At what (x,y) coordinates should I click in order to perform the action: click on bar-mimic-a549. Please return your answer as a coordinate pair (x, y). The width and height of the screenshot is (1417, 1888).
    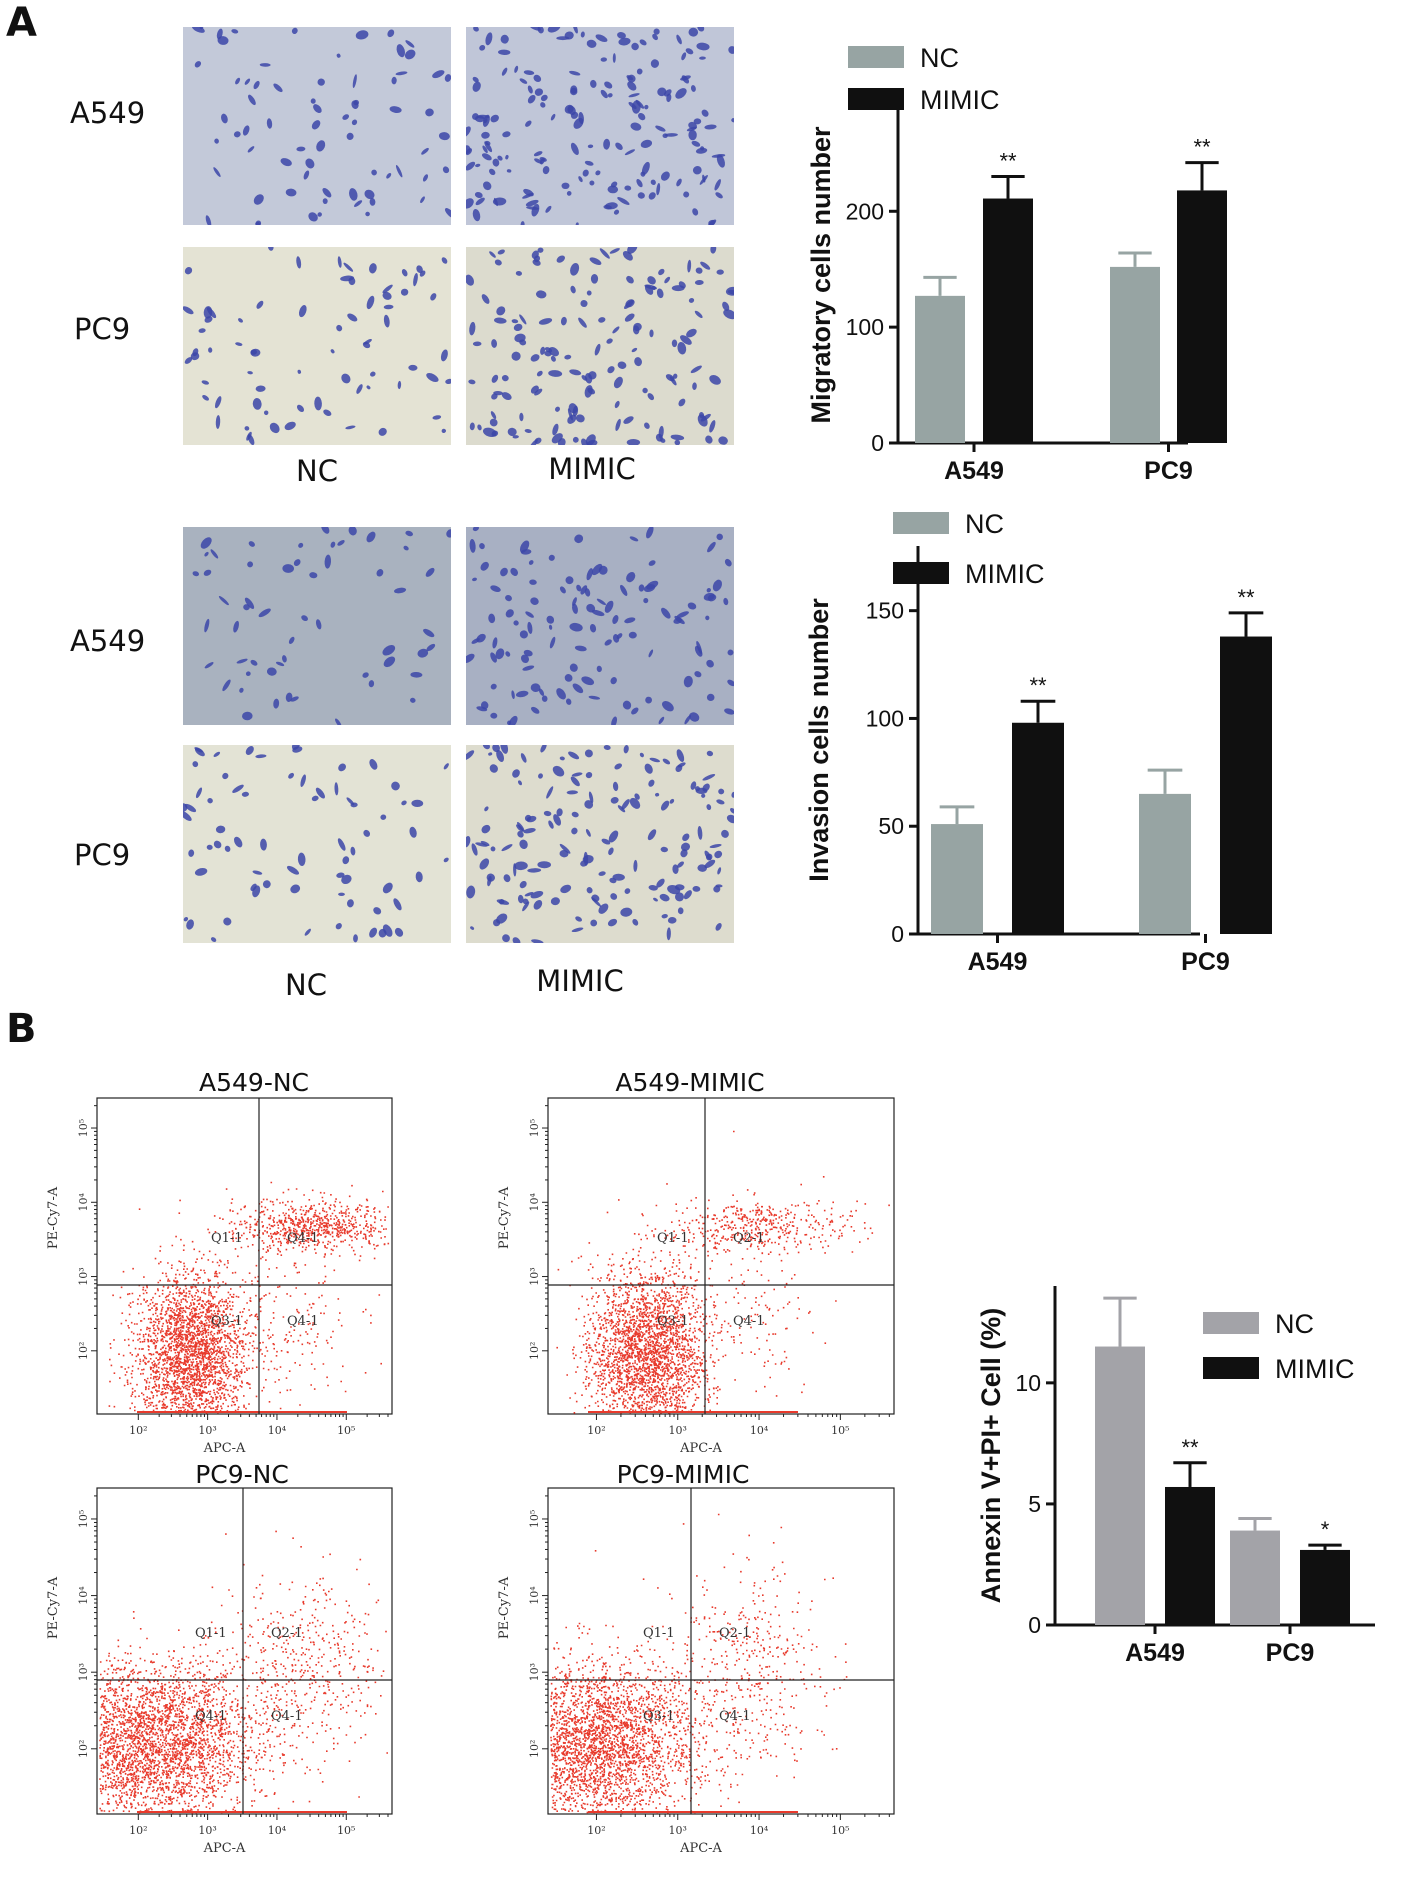
    Looking at the image, I should click on (1008, 320).